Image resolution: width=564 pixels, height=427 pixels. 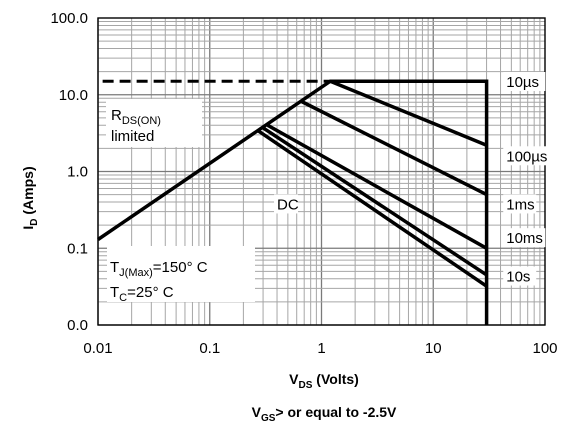 I want to click on y-tick-label: 0.1, so click(x=77, y=248).